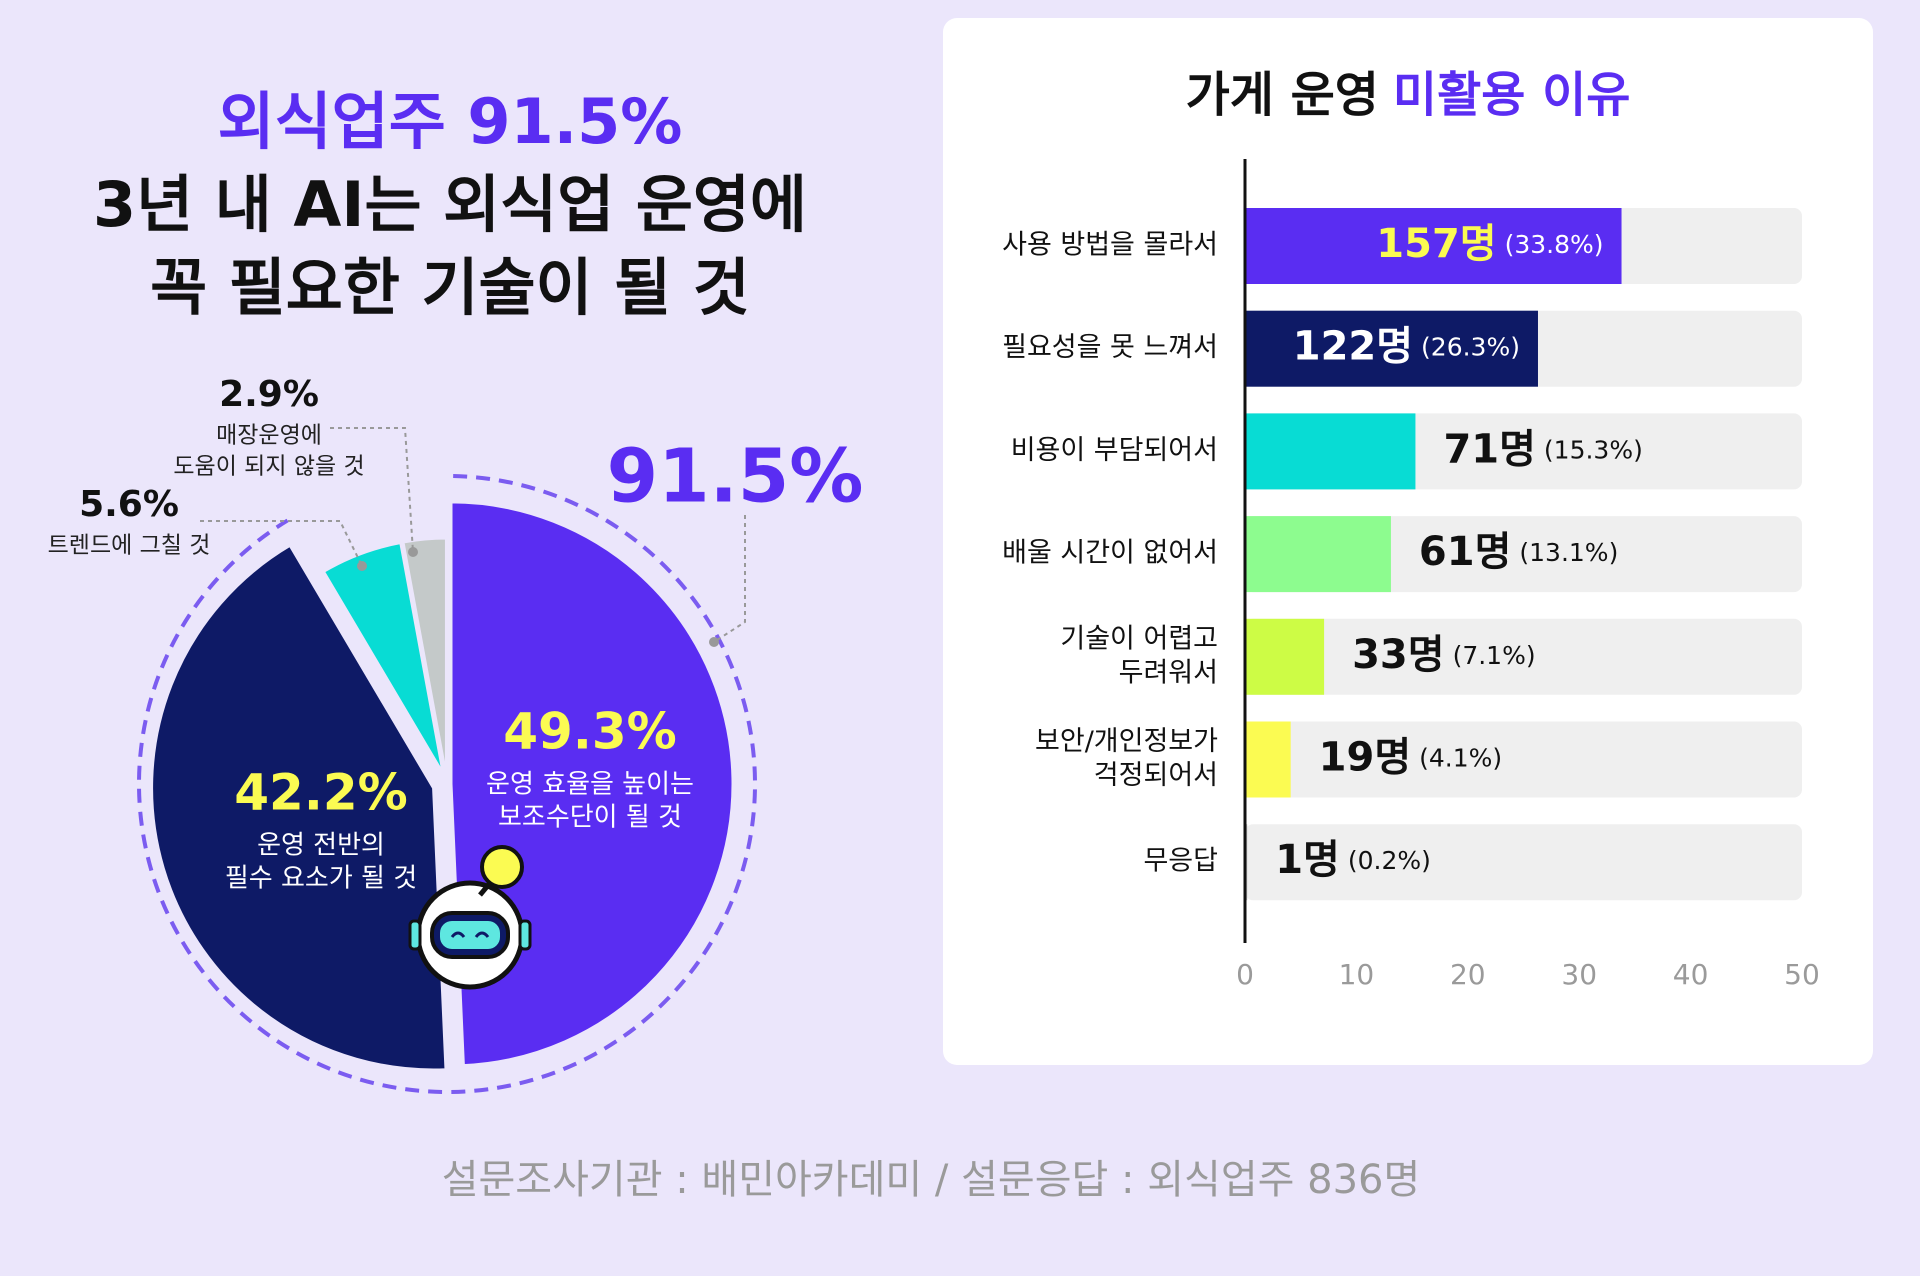  Describe the element at coordinates (1460, 758) in the screenshot. I see `percent-label: (4.1%)` at that location.